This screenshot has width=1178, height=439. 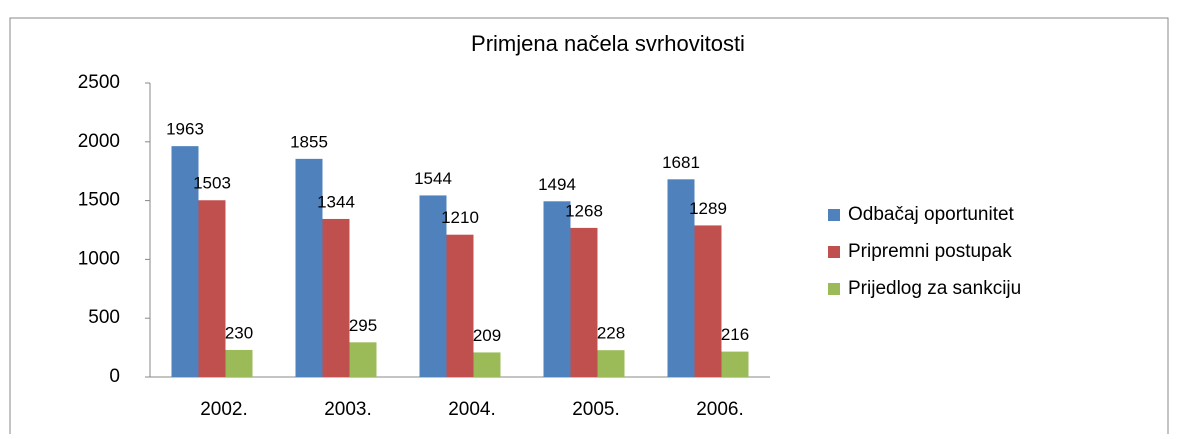 I want to click on data-label: 295, so click(x=363, y=325).